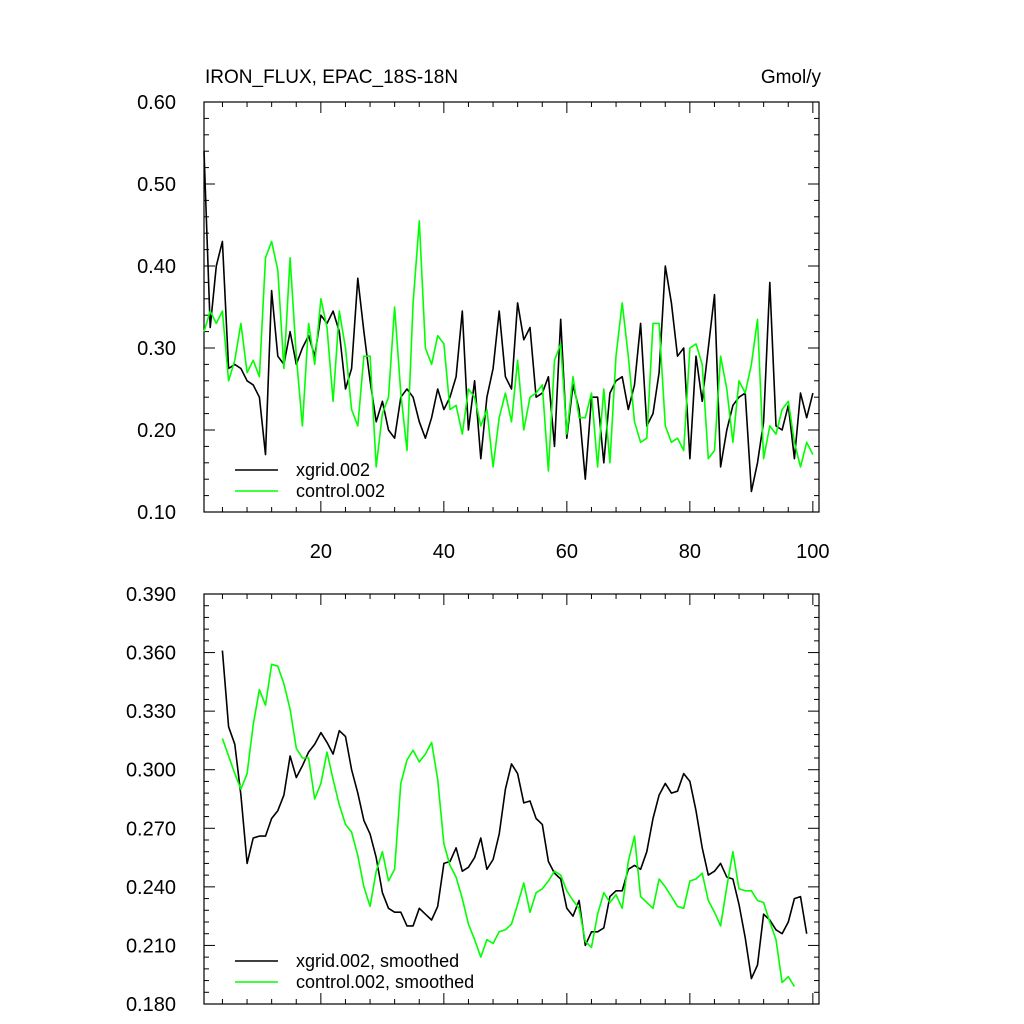  What do you see at coordinates (791, 77) in the screenshot?
I see `top-chart-units: Gmol/y` at bounding box center [791, 77].